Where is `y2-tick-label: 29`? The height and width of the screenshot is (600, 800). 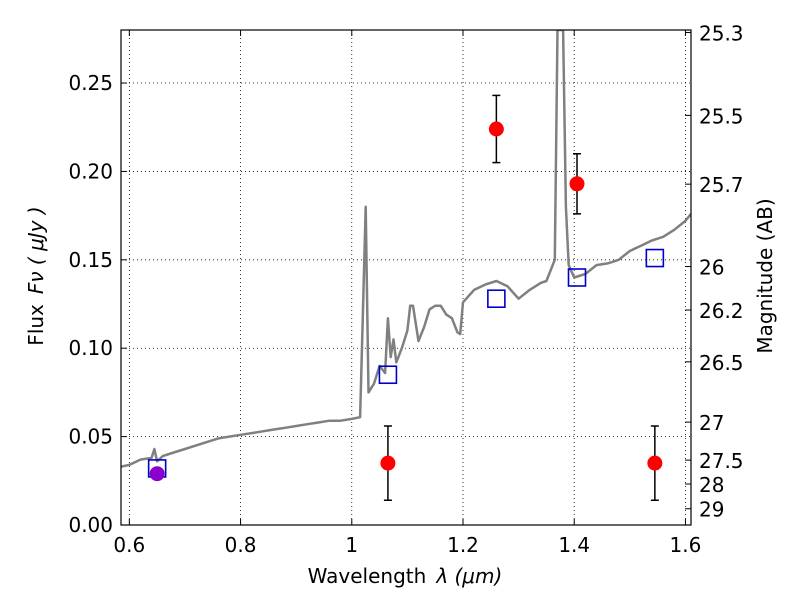 y2-tick-label: 29 is located at coordinates (711, 510).